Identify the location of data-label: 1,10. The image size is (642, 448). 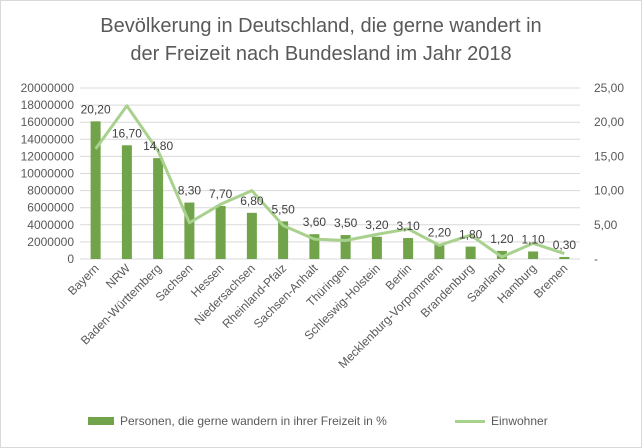
(533, 239).